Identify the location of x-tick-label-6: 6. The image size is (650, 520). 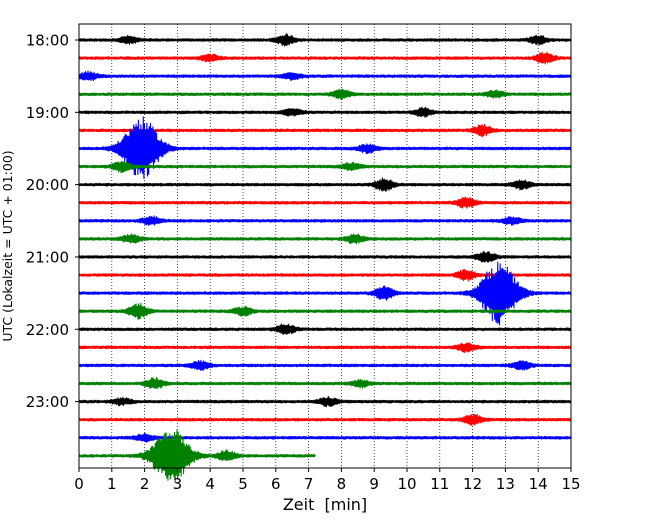
(276, 484).